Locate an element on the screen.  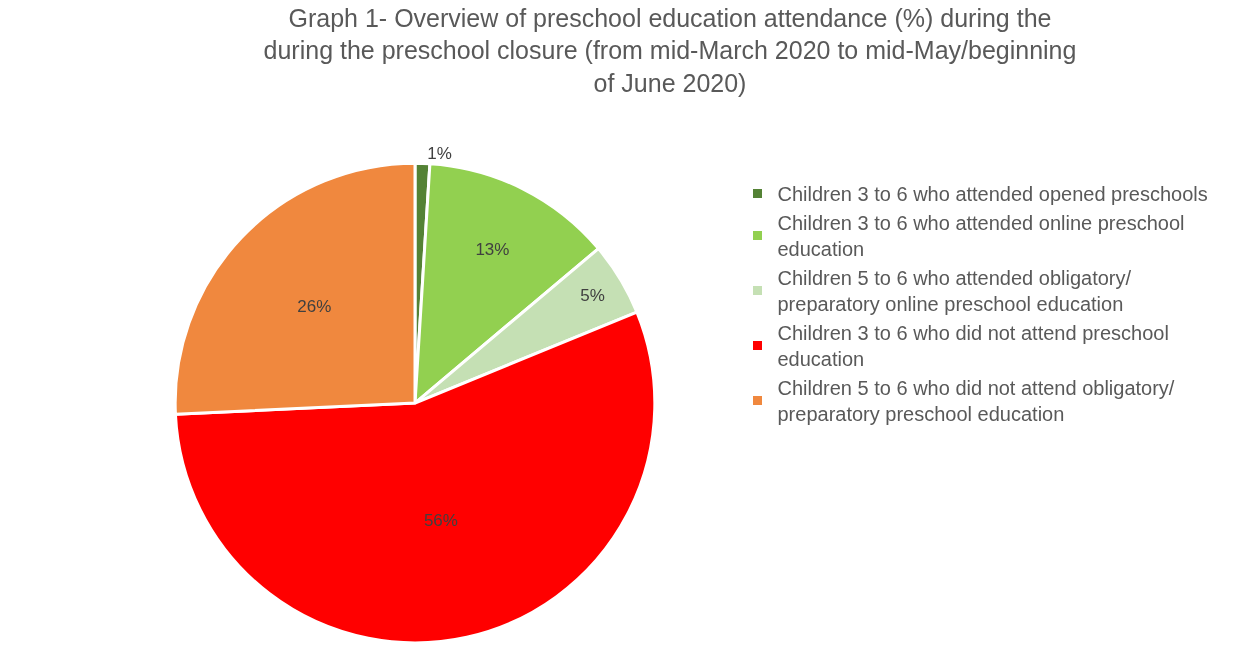
legend-label: Children 5 to 6 who did not attend obligatory/ preparatory preschool education is located at coordinates (976, 401).